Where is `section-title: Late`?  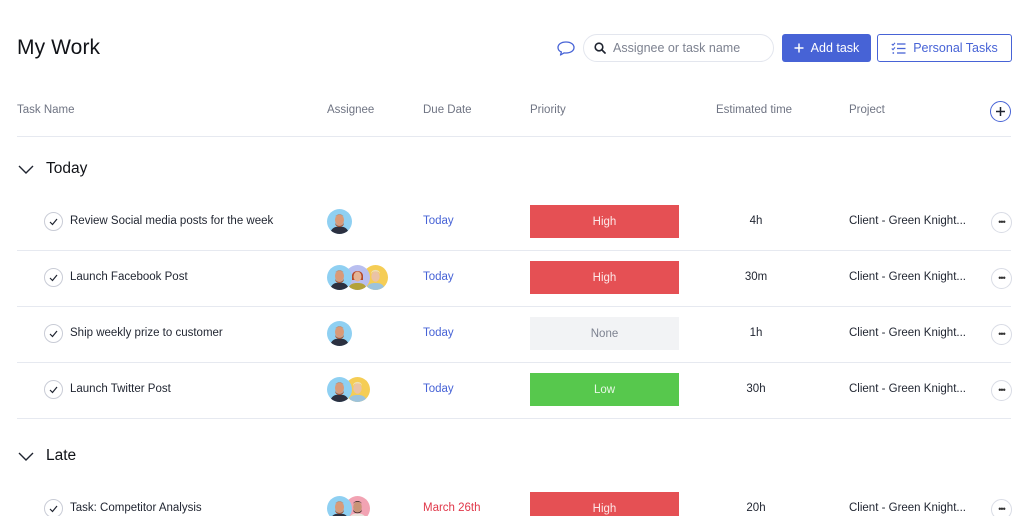 section-title: Late is located at coordinates (61, 455).